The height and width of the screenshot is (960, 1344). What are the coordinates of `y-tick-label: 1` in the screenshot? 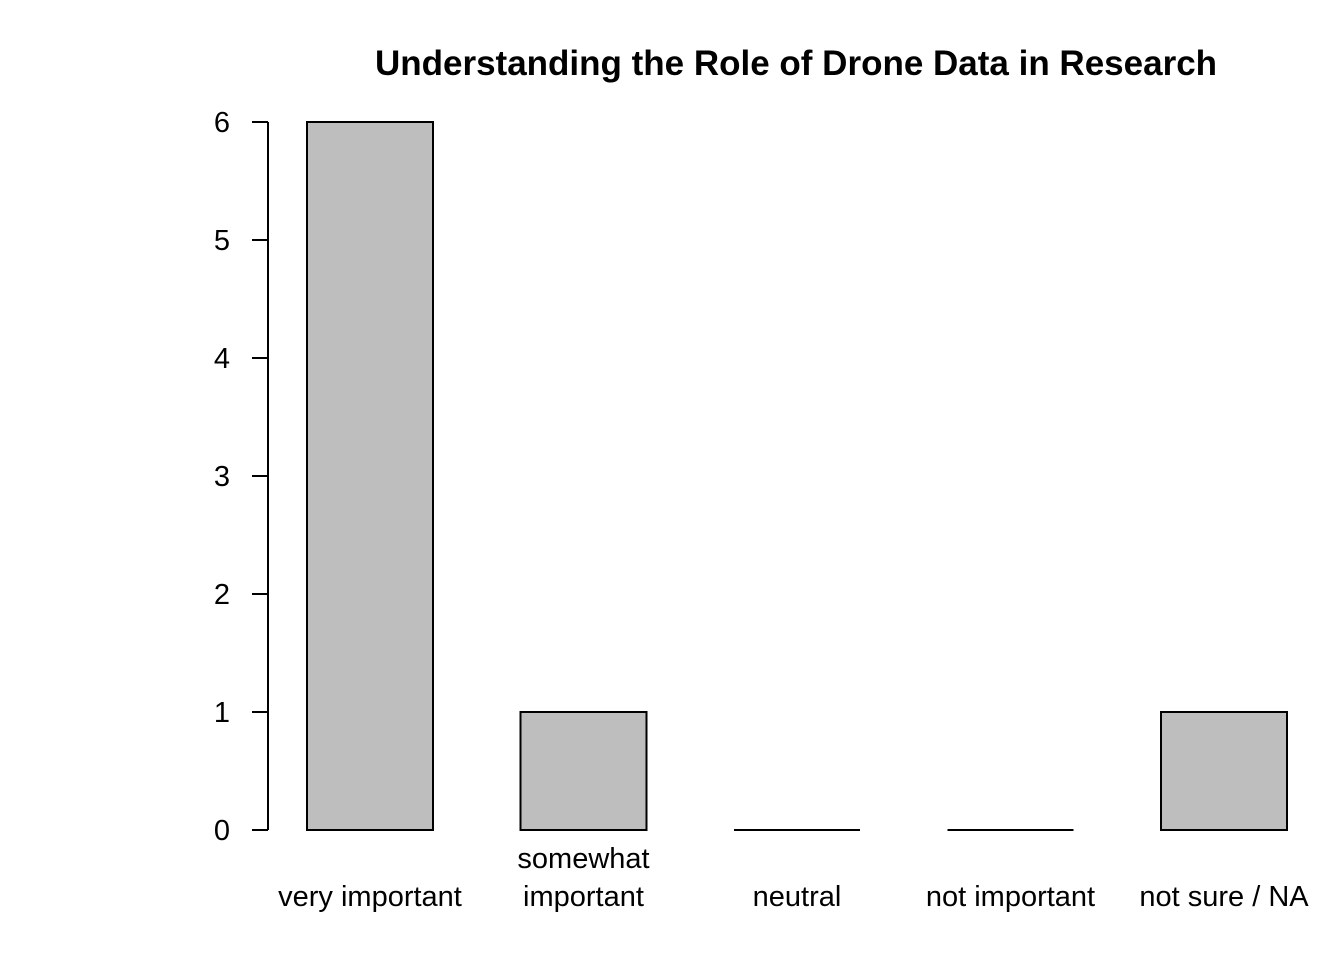 It's located at (222, 713).